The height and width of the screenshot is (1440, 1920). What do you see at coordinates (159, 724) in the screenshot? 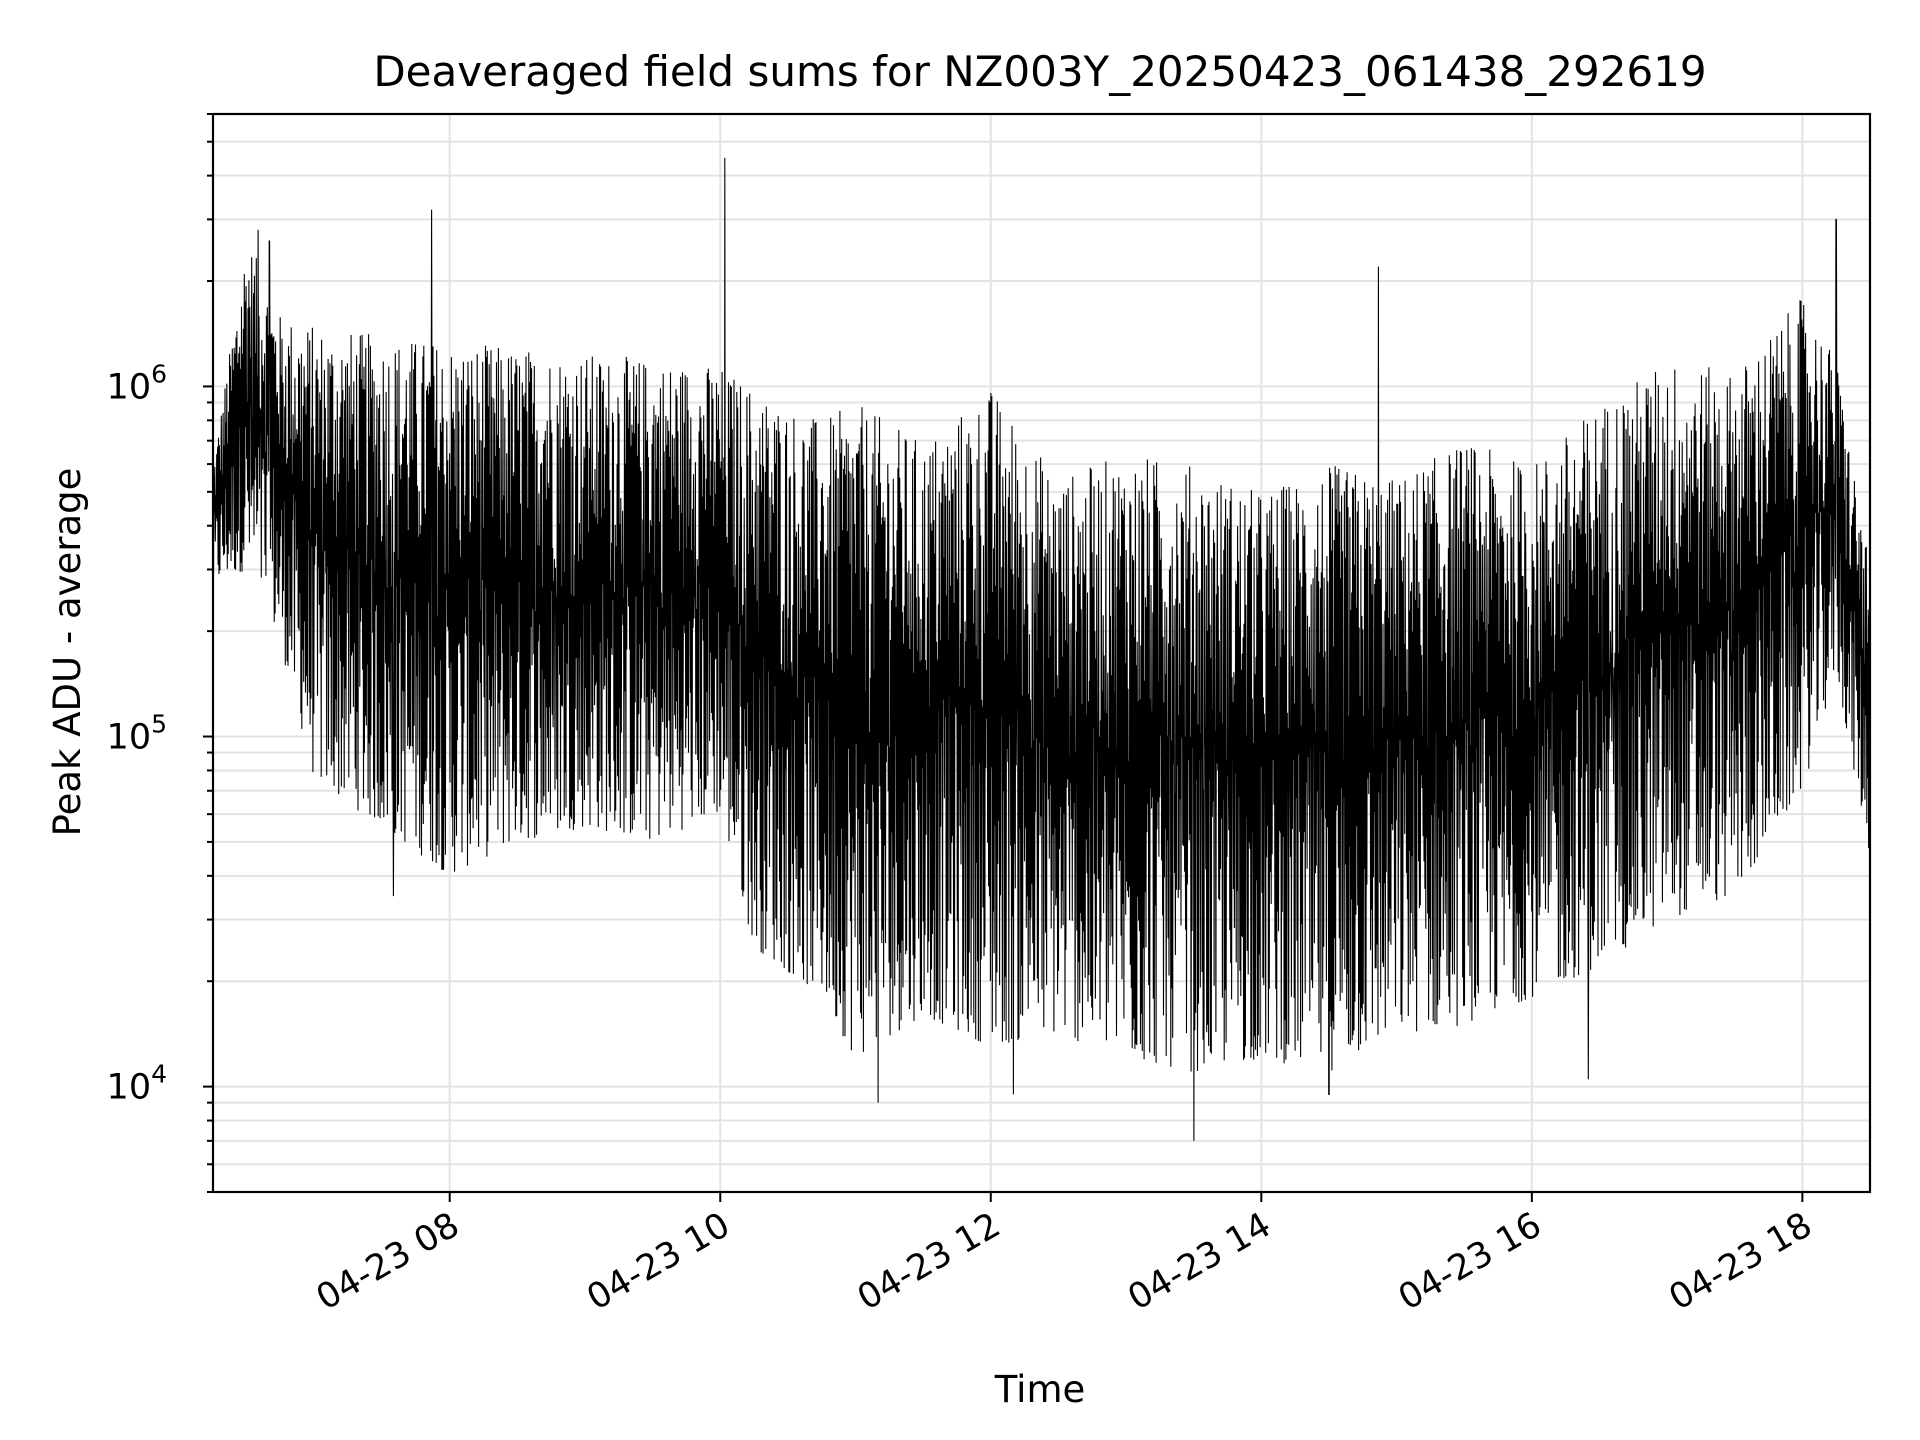
I see `y-tick-exponent: 5` at bounding box center [159, 724].